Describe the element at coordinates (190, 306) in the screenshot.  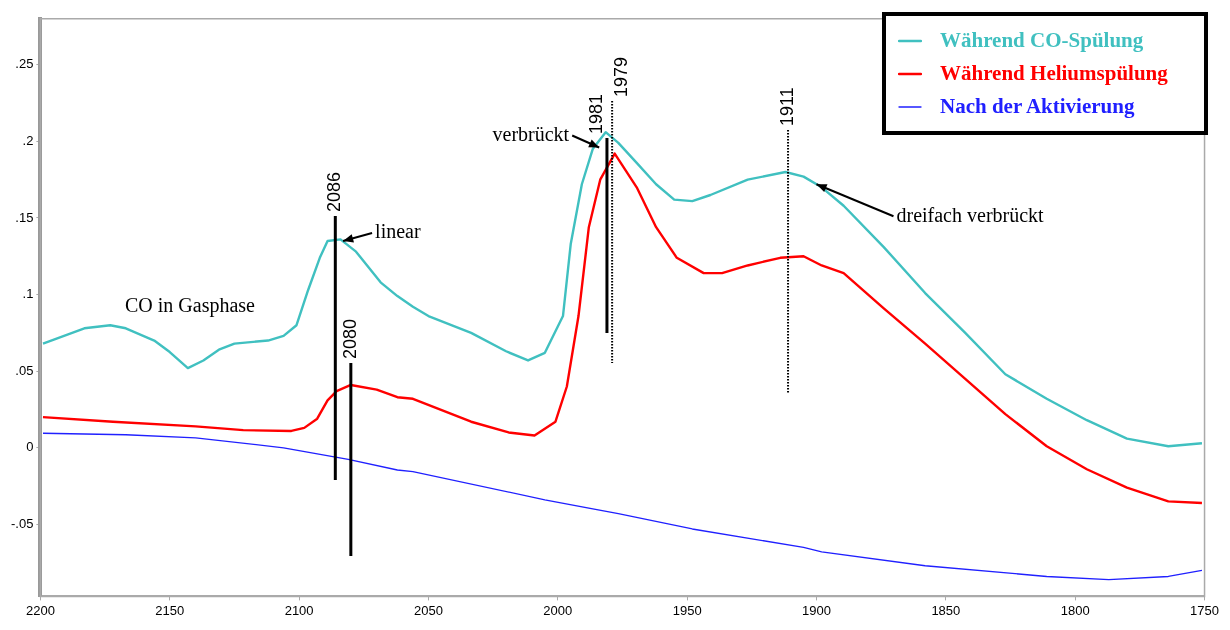
I see `annotation: CO in Gasphase` at that location.